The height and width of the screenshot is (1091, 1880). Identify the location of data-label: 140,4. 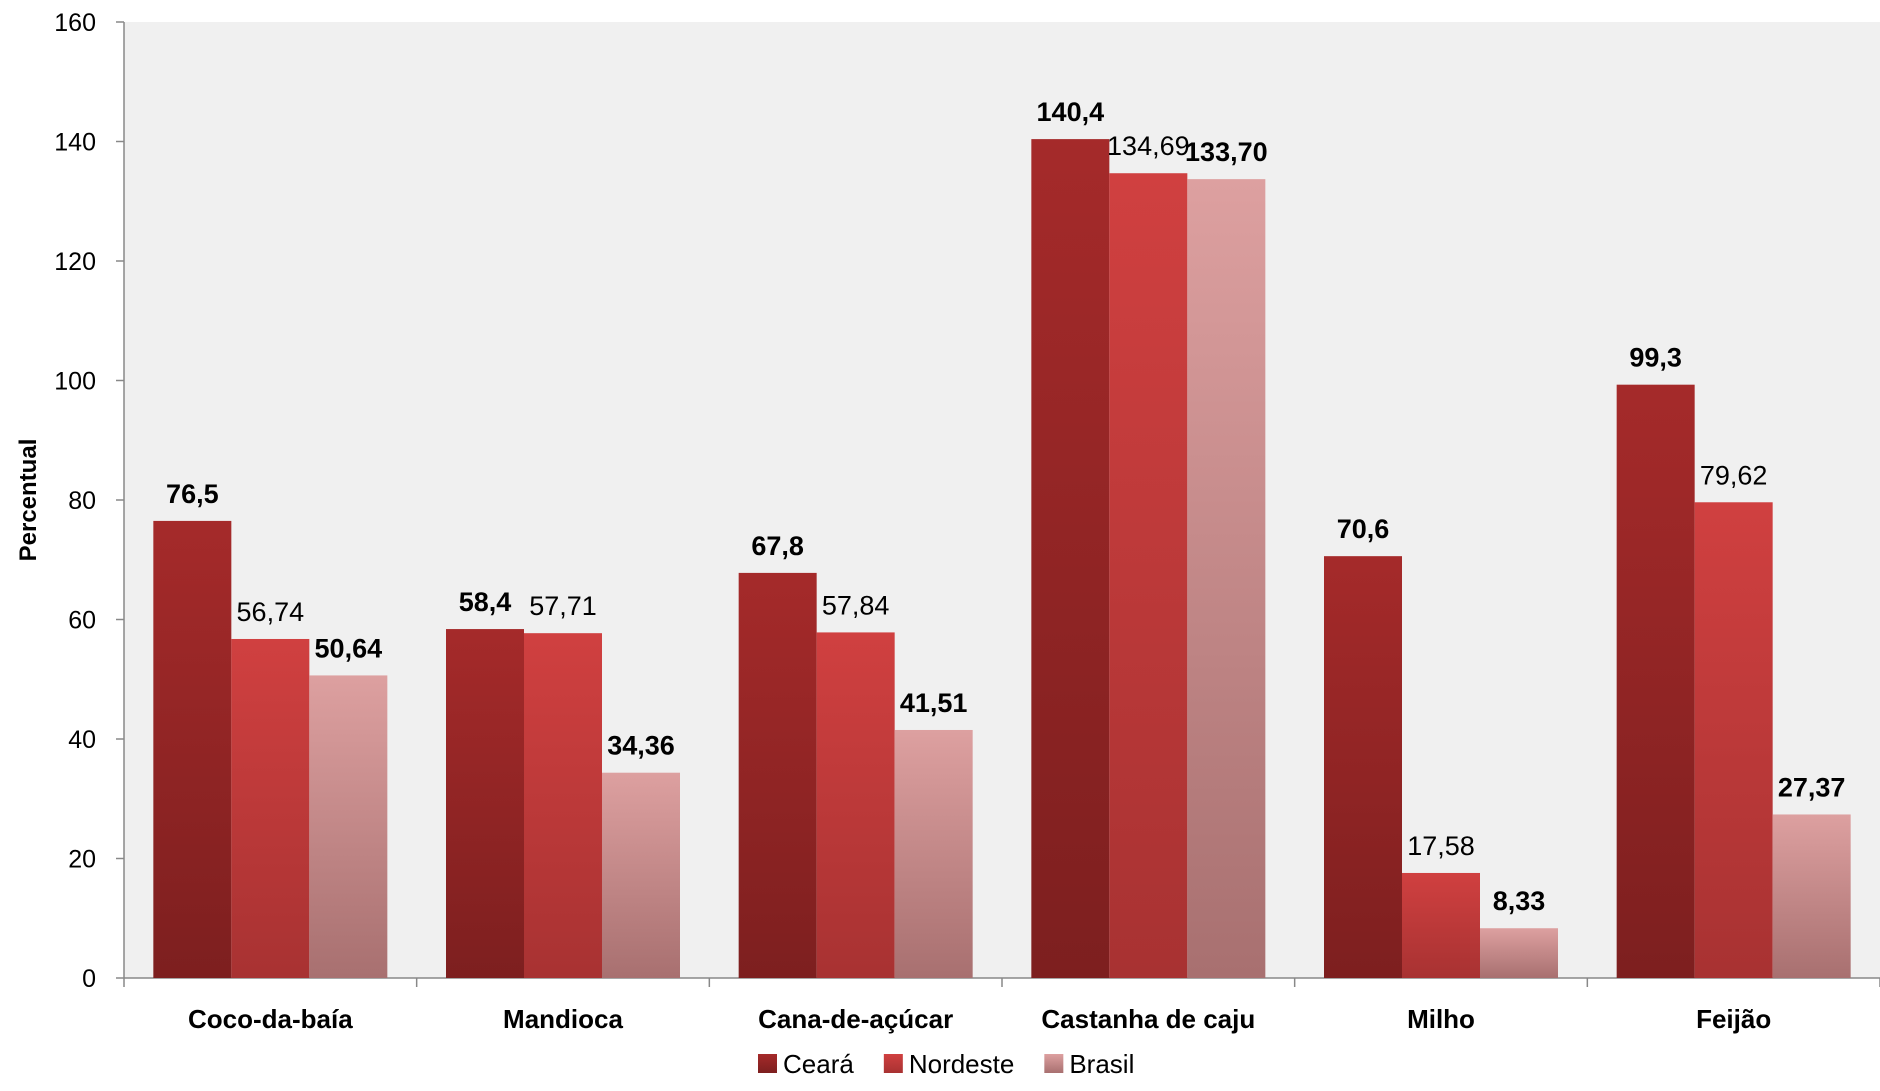
(1071, 112).